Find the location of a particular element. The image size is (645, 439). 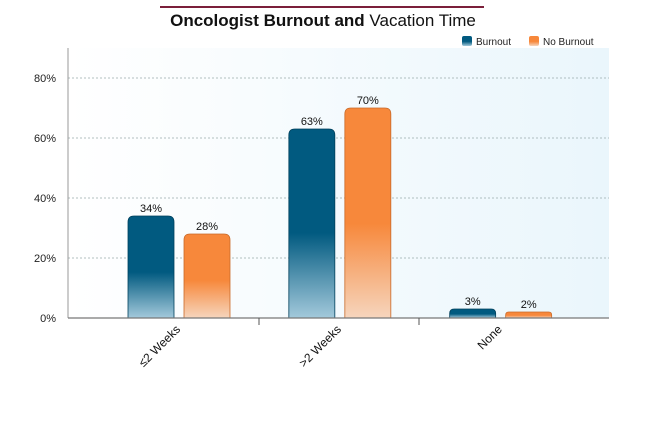

y-axis-tick-labels: 0% 20% 40% 60% 80% is located at coordinates (45, 199).